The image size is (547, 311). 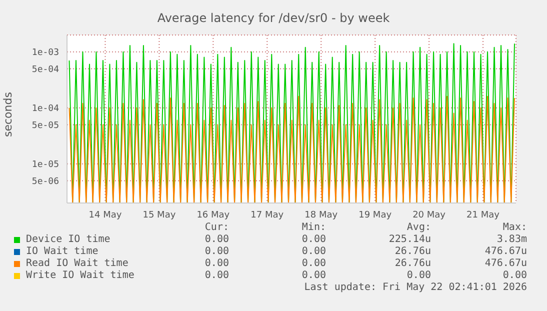 What do you see at coordinates (415, 287) in the screenshot?
I see `text: Last update: Fri May 22 02:41:01 2026` at bounding box center [415, 287].